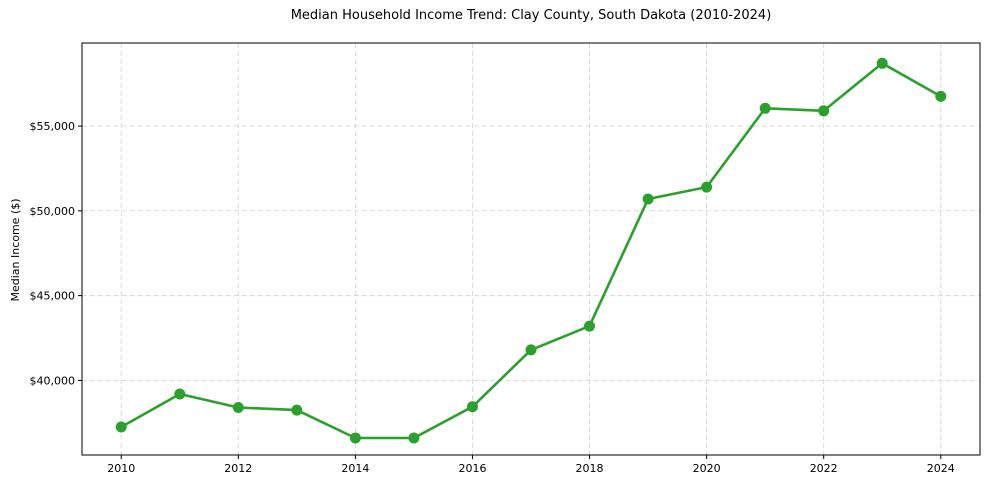  I want to click on x-tick-label: 2010, so click(121, 468).